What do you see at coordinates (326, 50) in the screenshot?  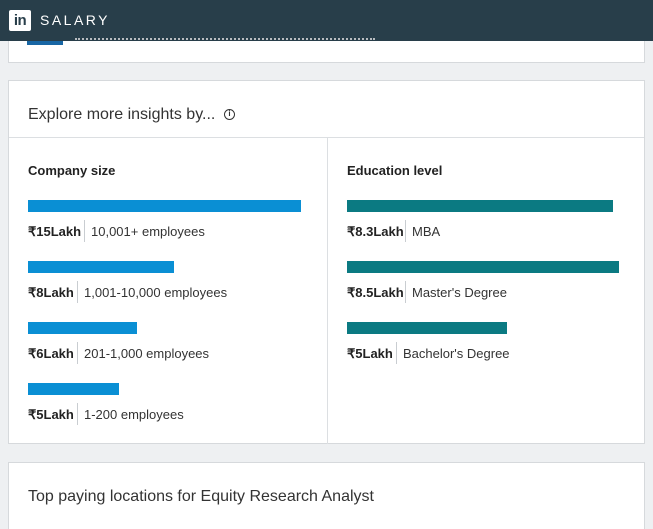 I see `previous-card` at bounding box center [326, 50].